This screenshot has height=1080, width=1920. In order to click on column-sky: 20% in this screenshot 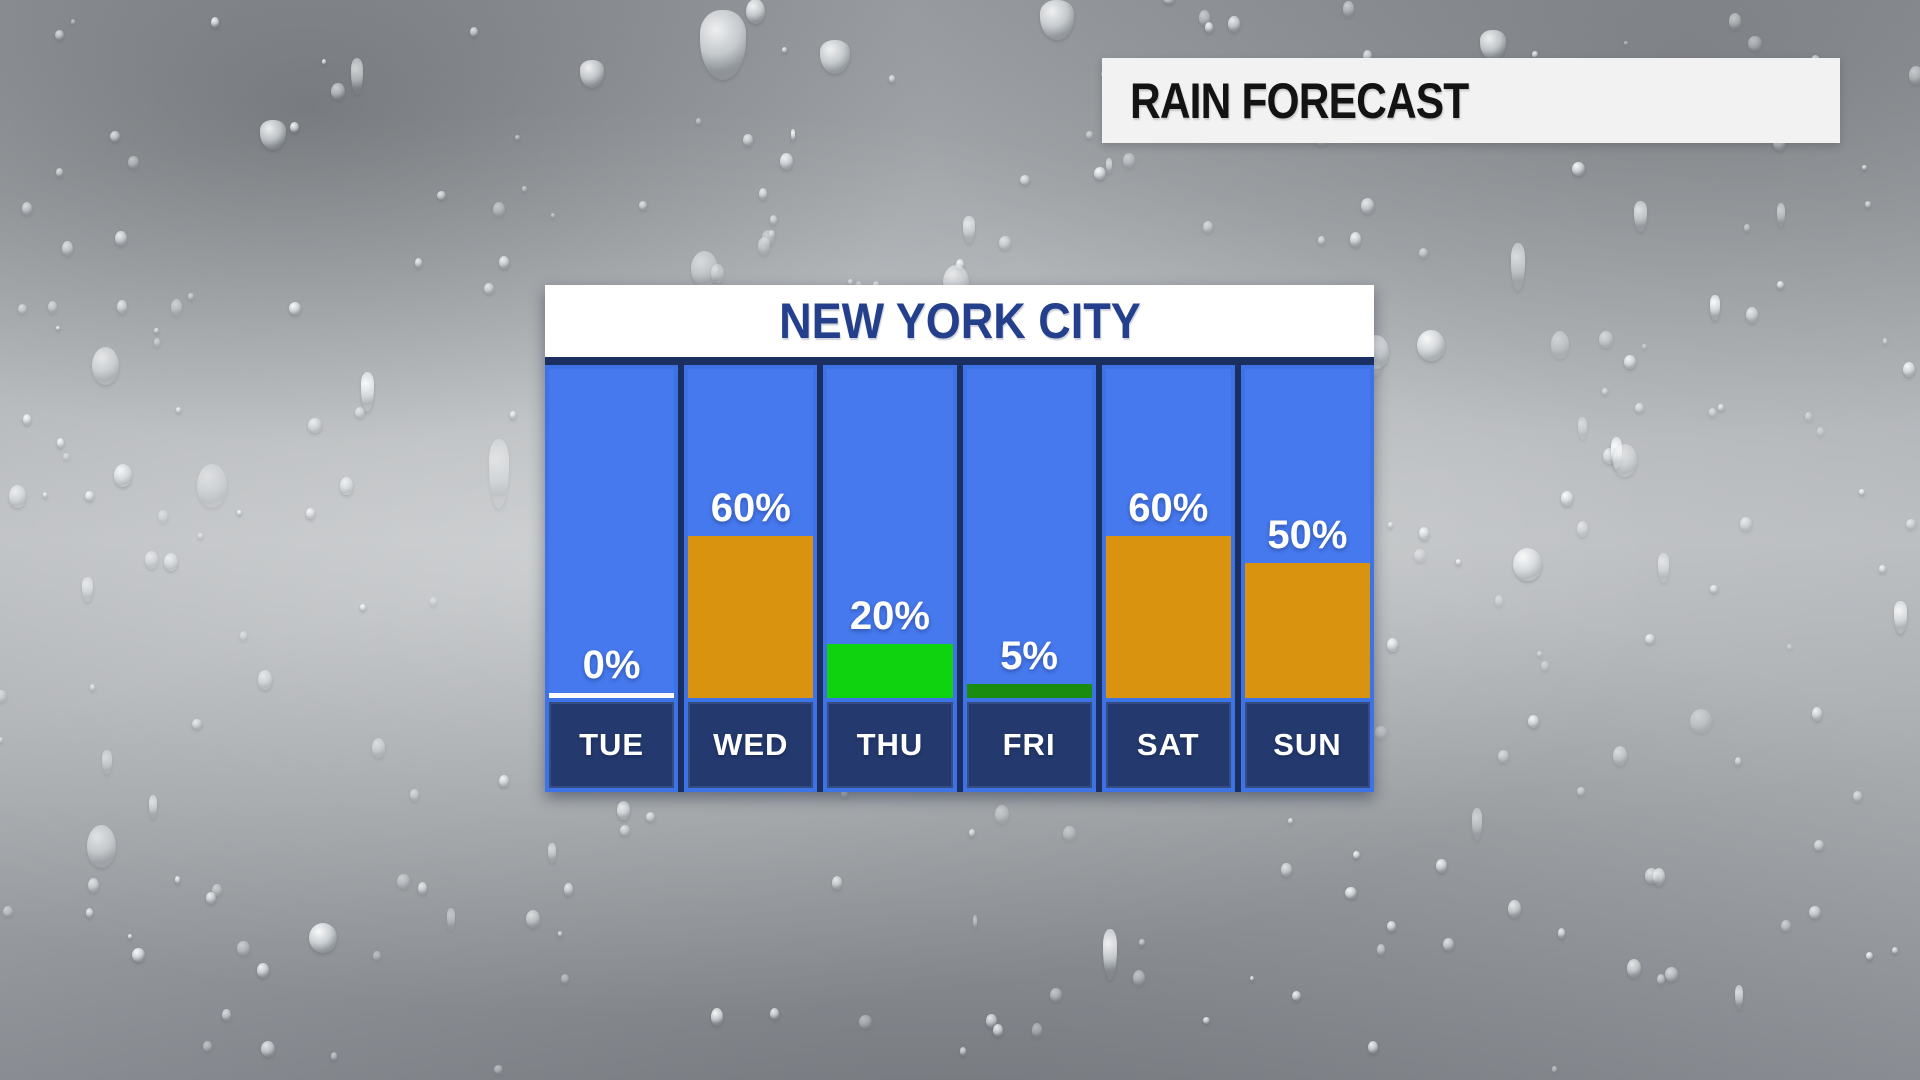, I will do `click(890, 533)`.